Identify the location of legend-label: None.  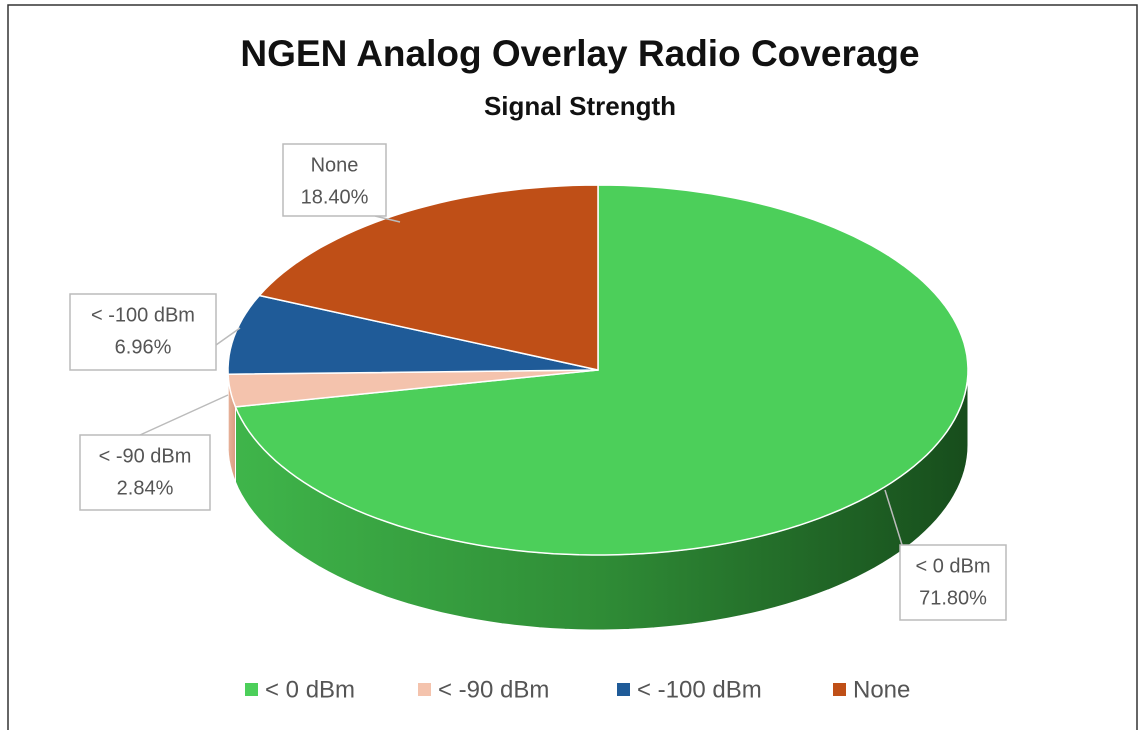
(881, 689).